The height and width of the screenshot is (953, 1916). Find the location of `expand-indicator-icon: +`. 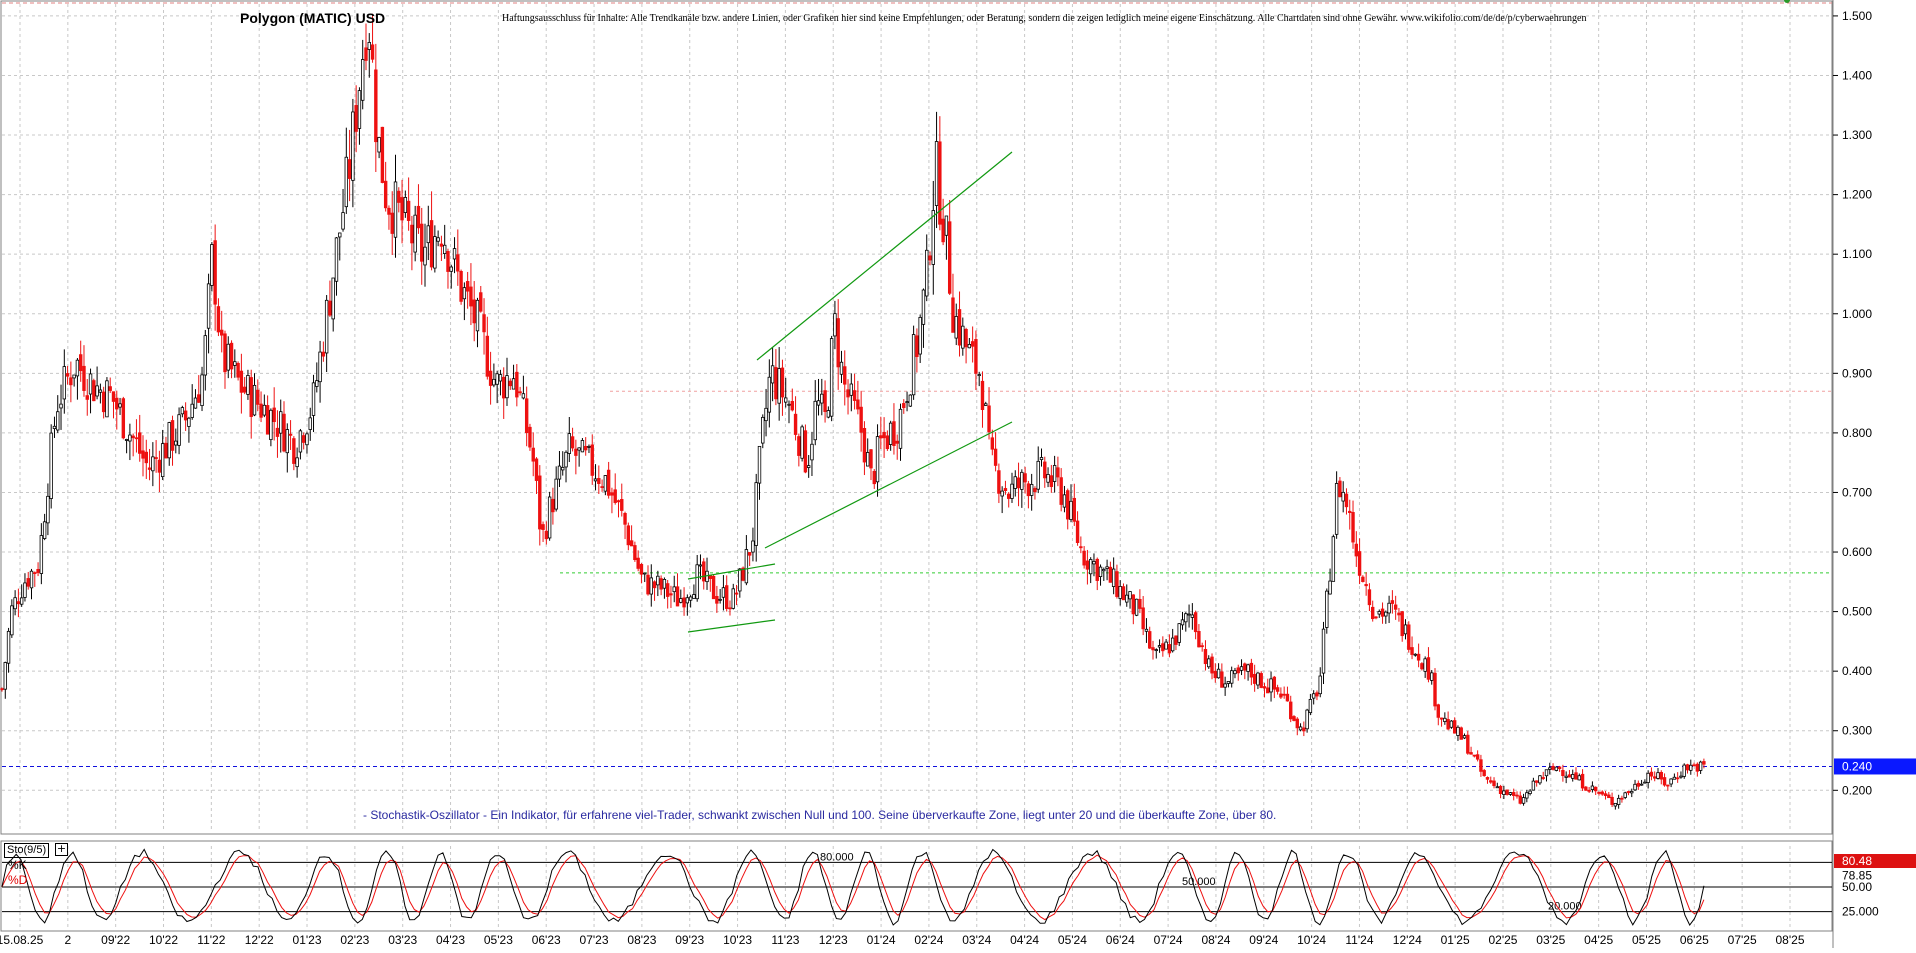

expand-indicator-icon: + is located at coordinates (61, 849).